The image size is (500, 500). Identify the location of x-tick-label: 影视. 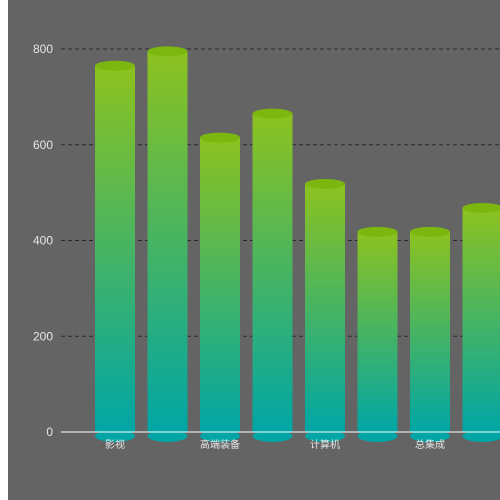
(115, 444).